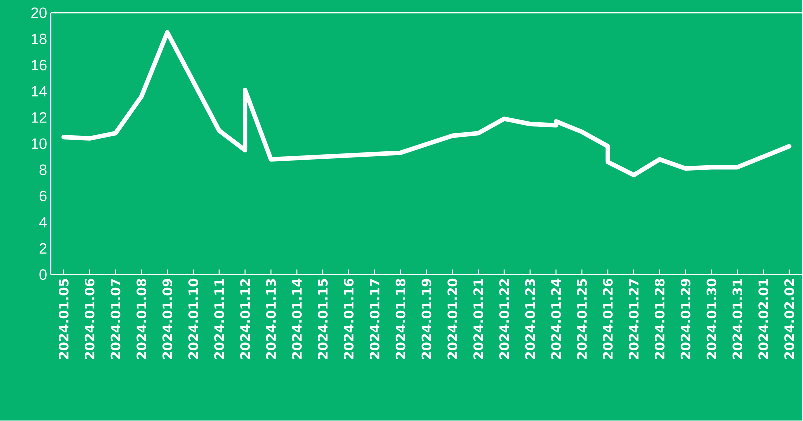  Describe the element at coordinates (193, 319) in the screenshot. I see `x-tick-label: 2024.01.10` at that location.